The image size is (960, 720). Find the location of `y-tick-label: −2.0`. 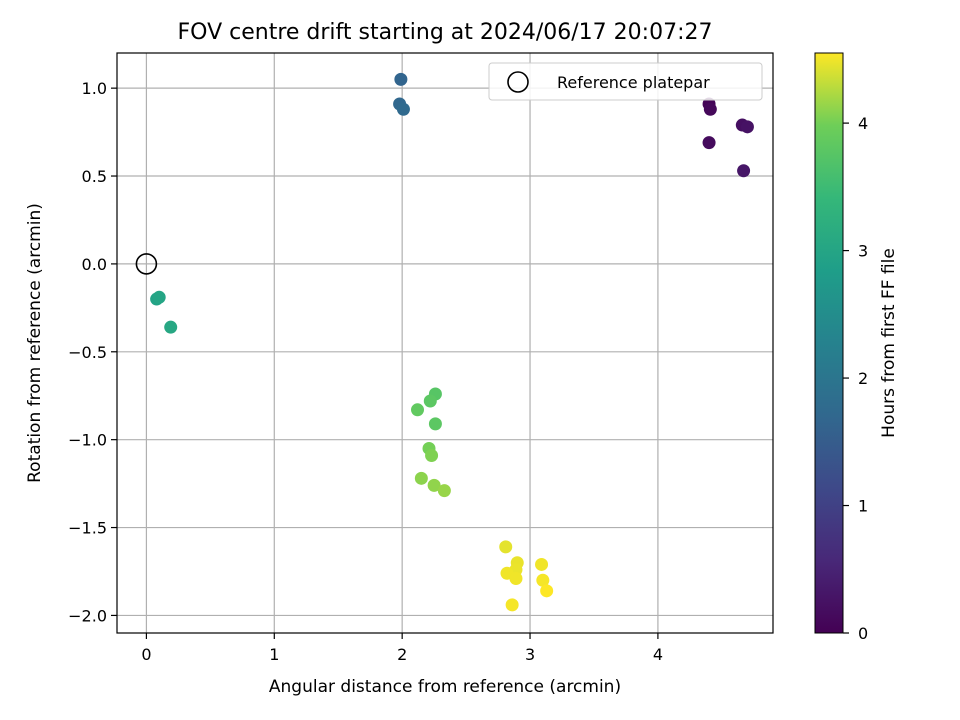

y-tick-label: −2.0 is located at coordinates (87, 615).